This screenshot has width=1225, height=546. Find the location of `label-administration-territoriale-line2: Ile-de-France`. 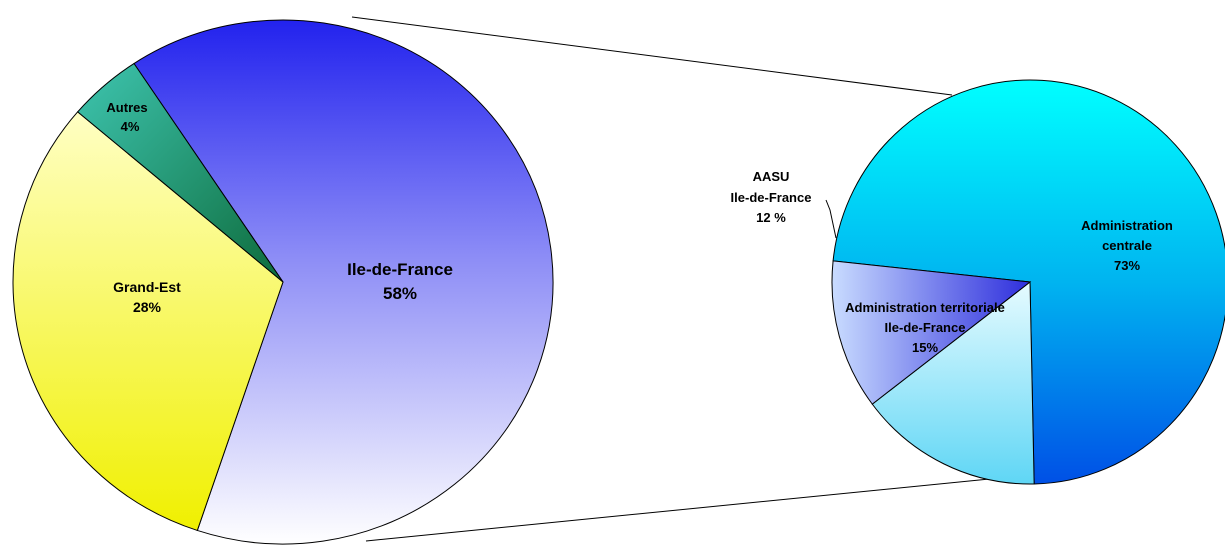

label-administration-territoriale-line2: Ile-de-France is located at coordinates (925, 327).